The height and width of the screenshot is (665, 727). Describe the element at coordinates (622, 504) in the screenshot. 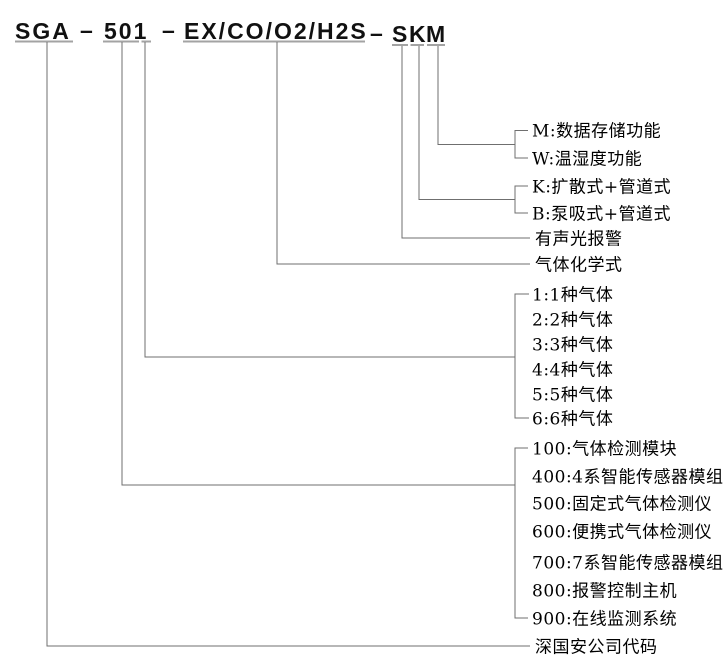

I see `legend-series-500: 500:固定式气体检测仪` at that location.